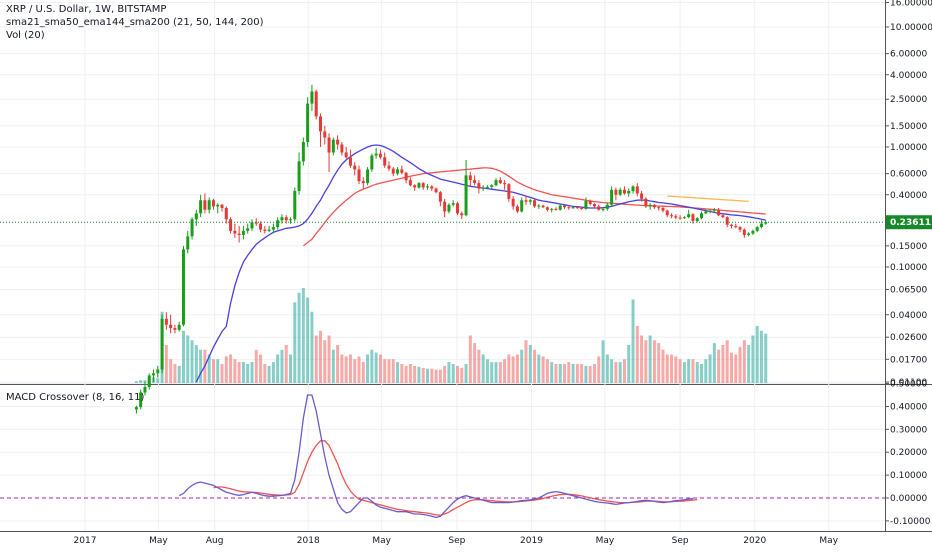  Describe the element at coordinates (455, 478) in the screenshot. I see `macd-signal-line` at that location.